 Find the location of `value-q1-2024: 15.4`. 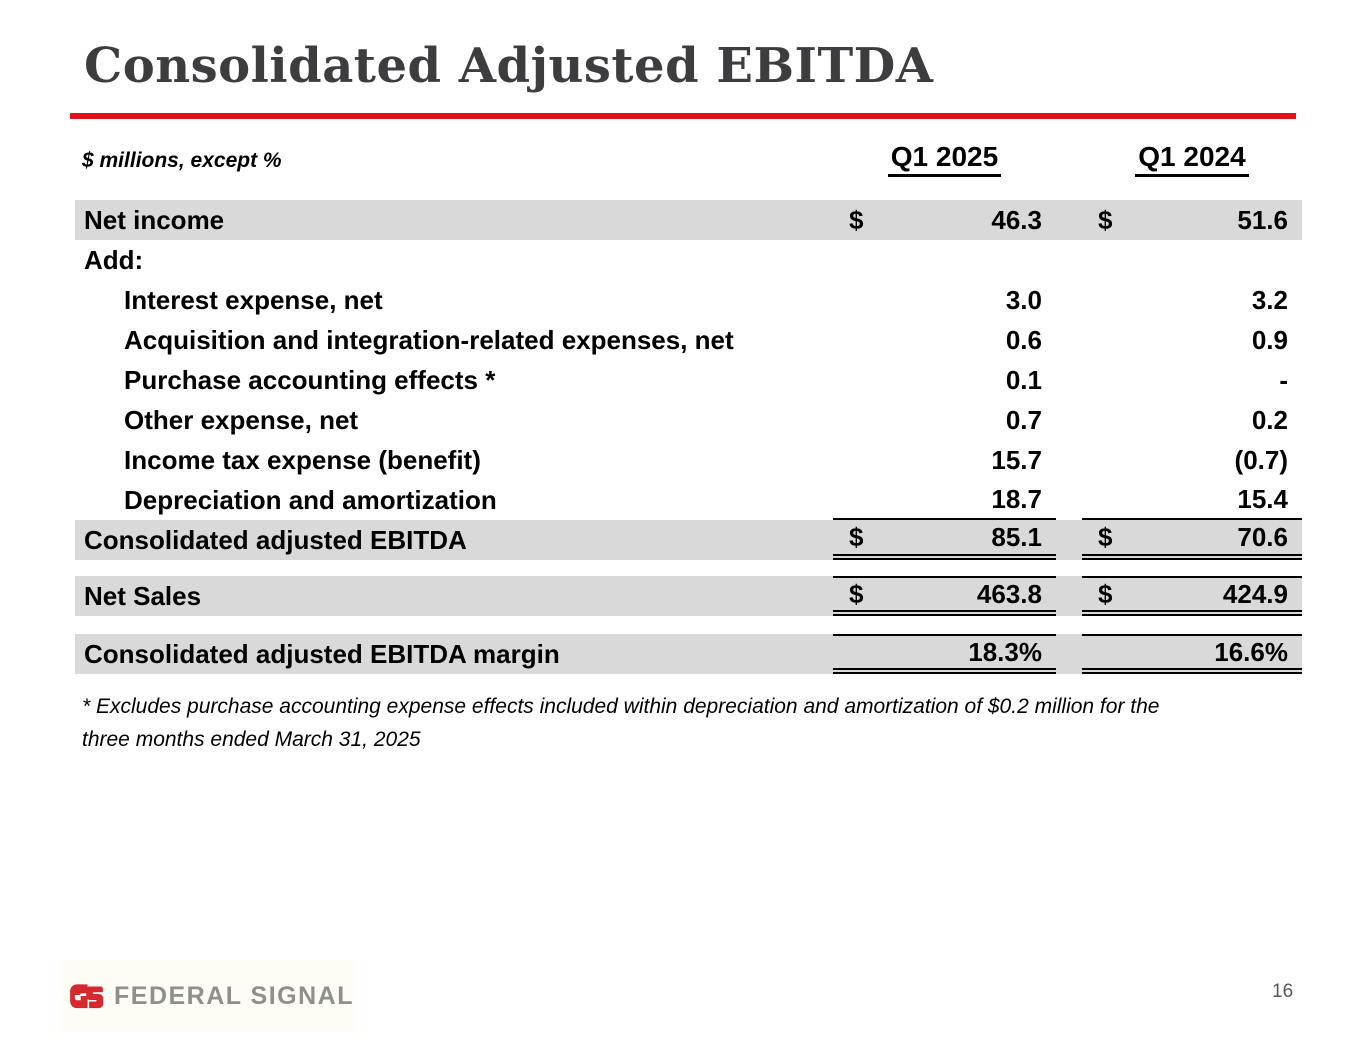

value-q1-2024: 15.4 is located at coordinates (1192, 500).